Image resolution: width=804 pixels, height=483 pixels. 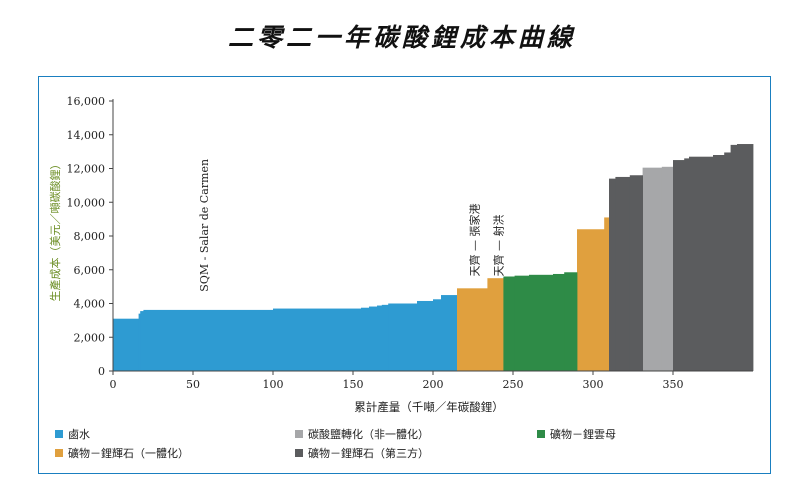 I want to click on x-tick-label-3: 150, so click(x=353, y=384).